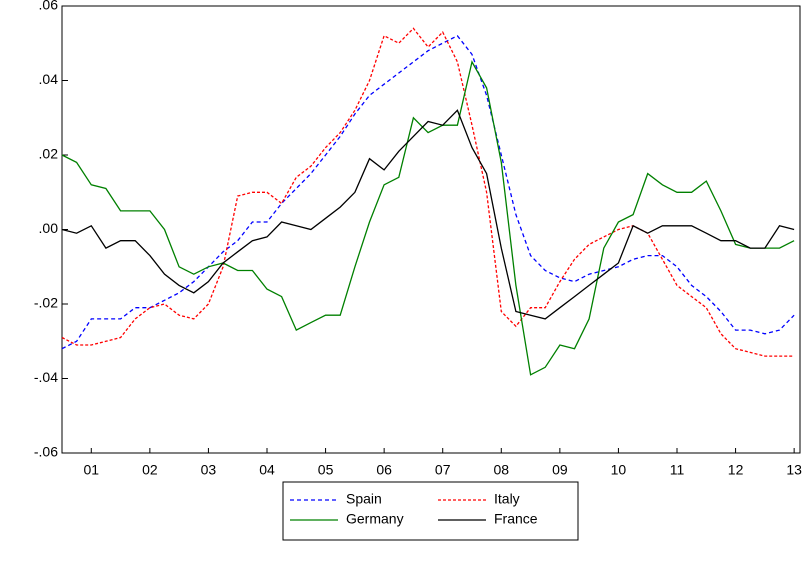  Describe the element at coordinates (619, 470) in the screenshot. I see `x-tick-label: 10` at that location.